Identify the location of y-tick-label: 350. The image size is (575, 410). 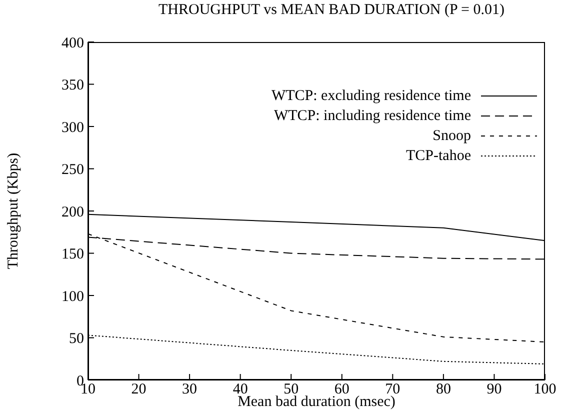
(73, 86).